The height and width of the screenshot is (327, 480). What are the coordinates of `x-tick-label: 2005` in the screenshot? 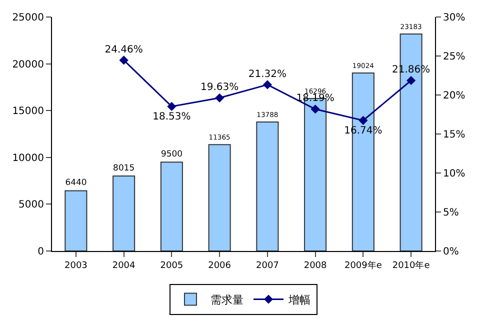 It's located at (172, 265).